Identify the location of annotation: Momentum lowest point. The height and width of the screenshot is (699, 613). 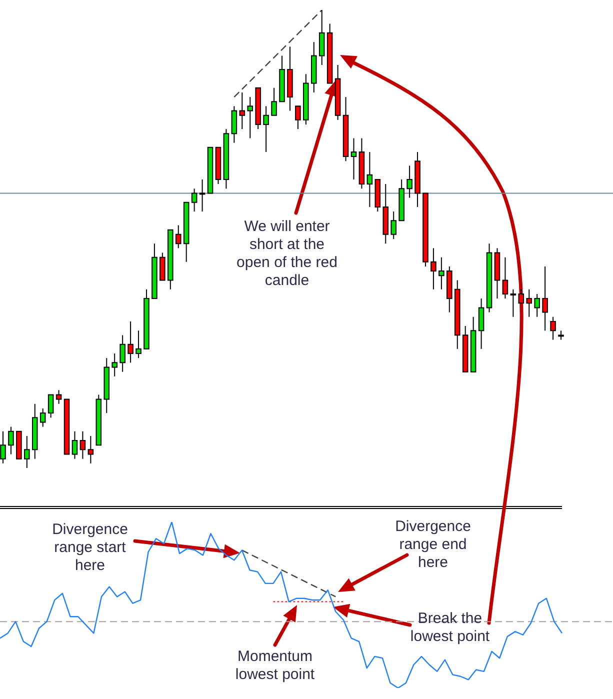
(275, 666).